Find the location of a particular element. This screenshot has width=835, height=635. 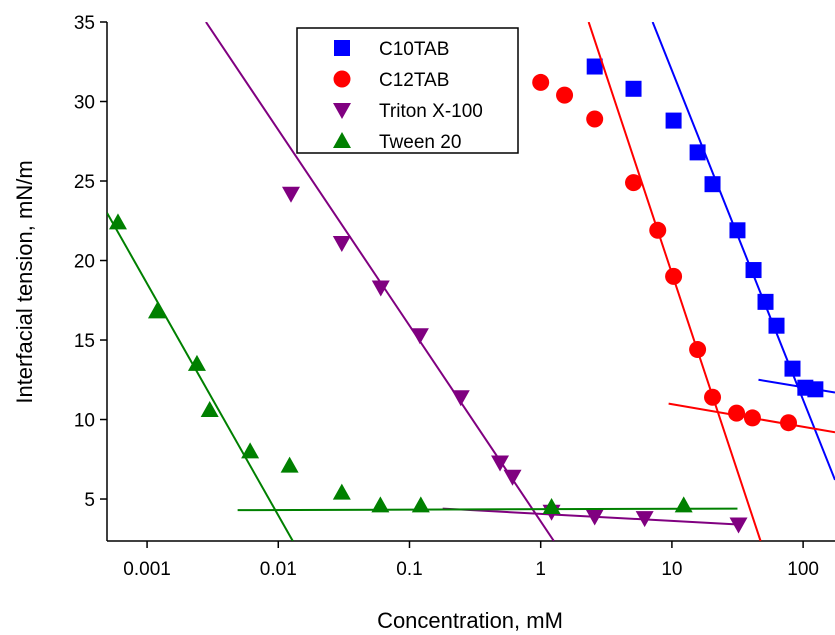

legend-box is located at coordinates (407, 90).